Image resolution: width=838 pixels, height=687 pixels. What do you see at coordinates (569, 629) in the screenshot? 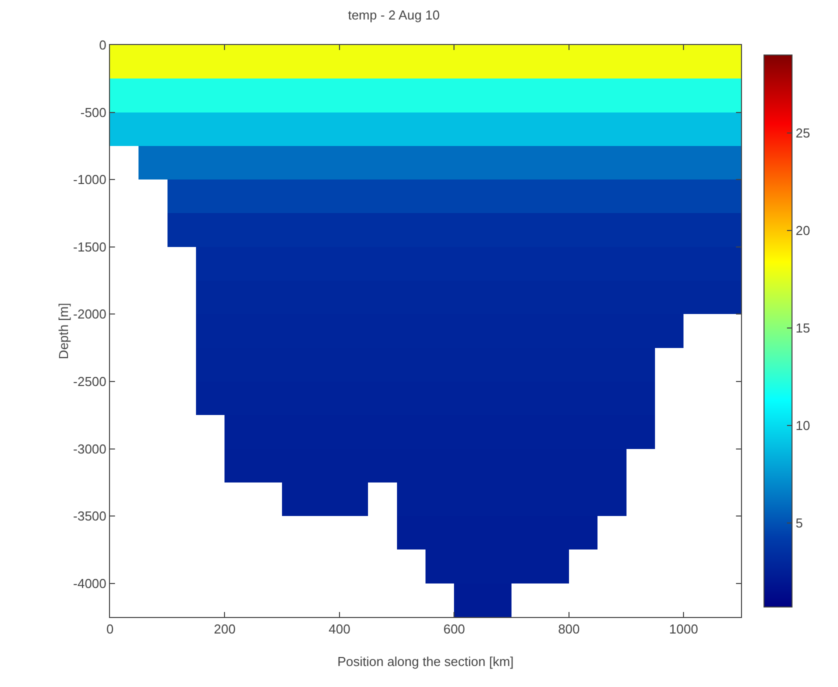
I see `x-tick-label: 800` at bounding box center [569, 629].